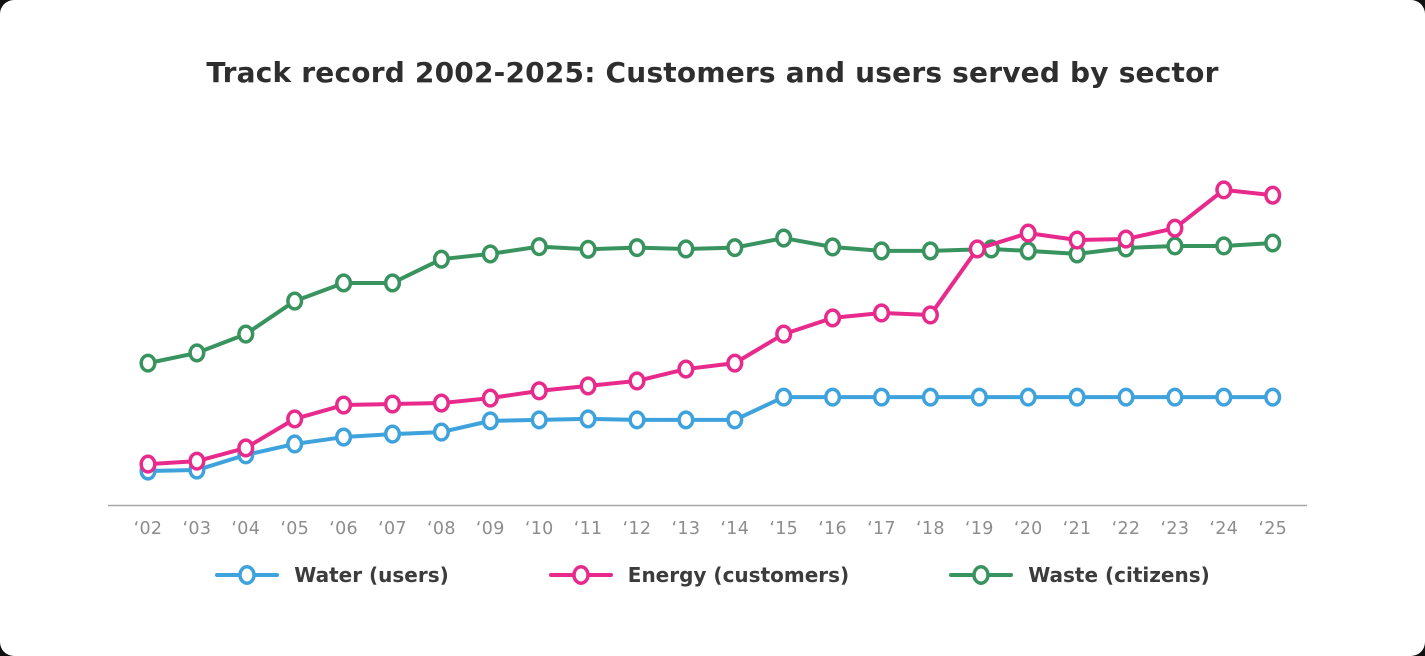  I want to click on x-tick-label: ‘08, so click(441, 529).